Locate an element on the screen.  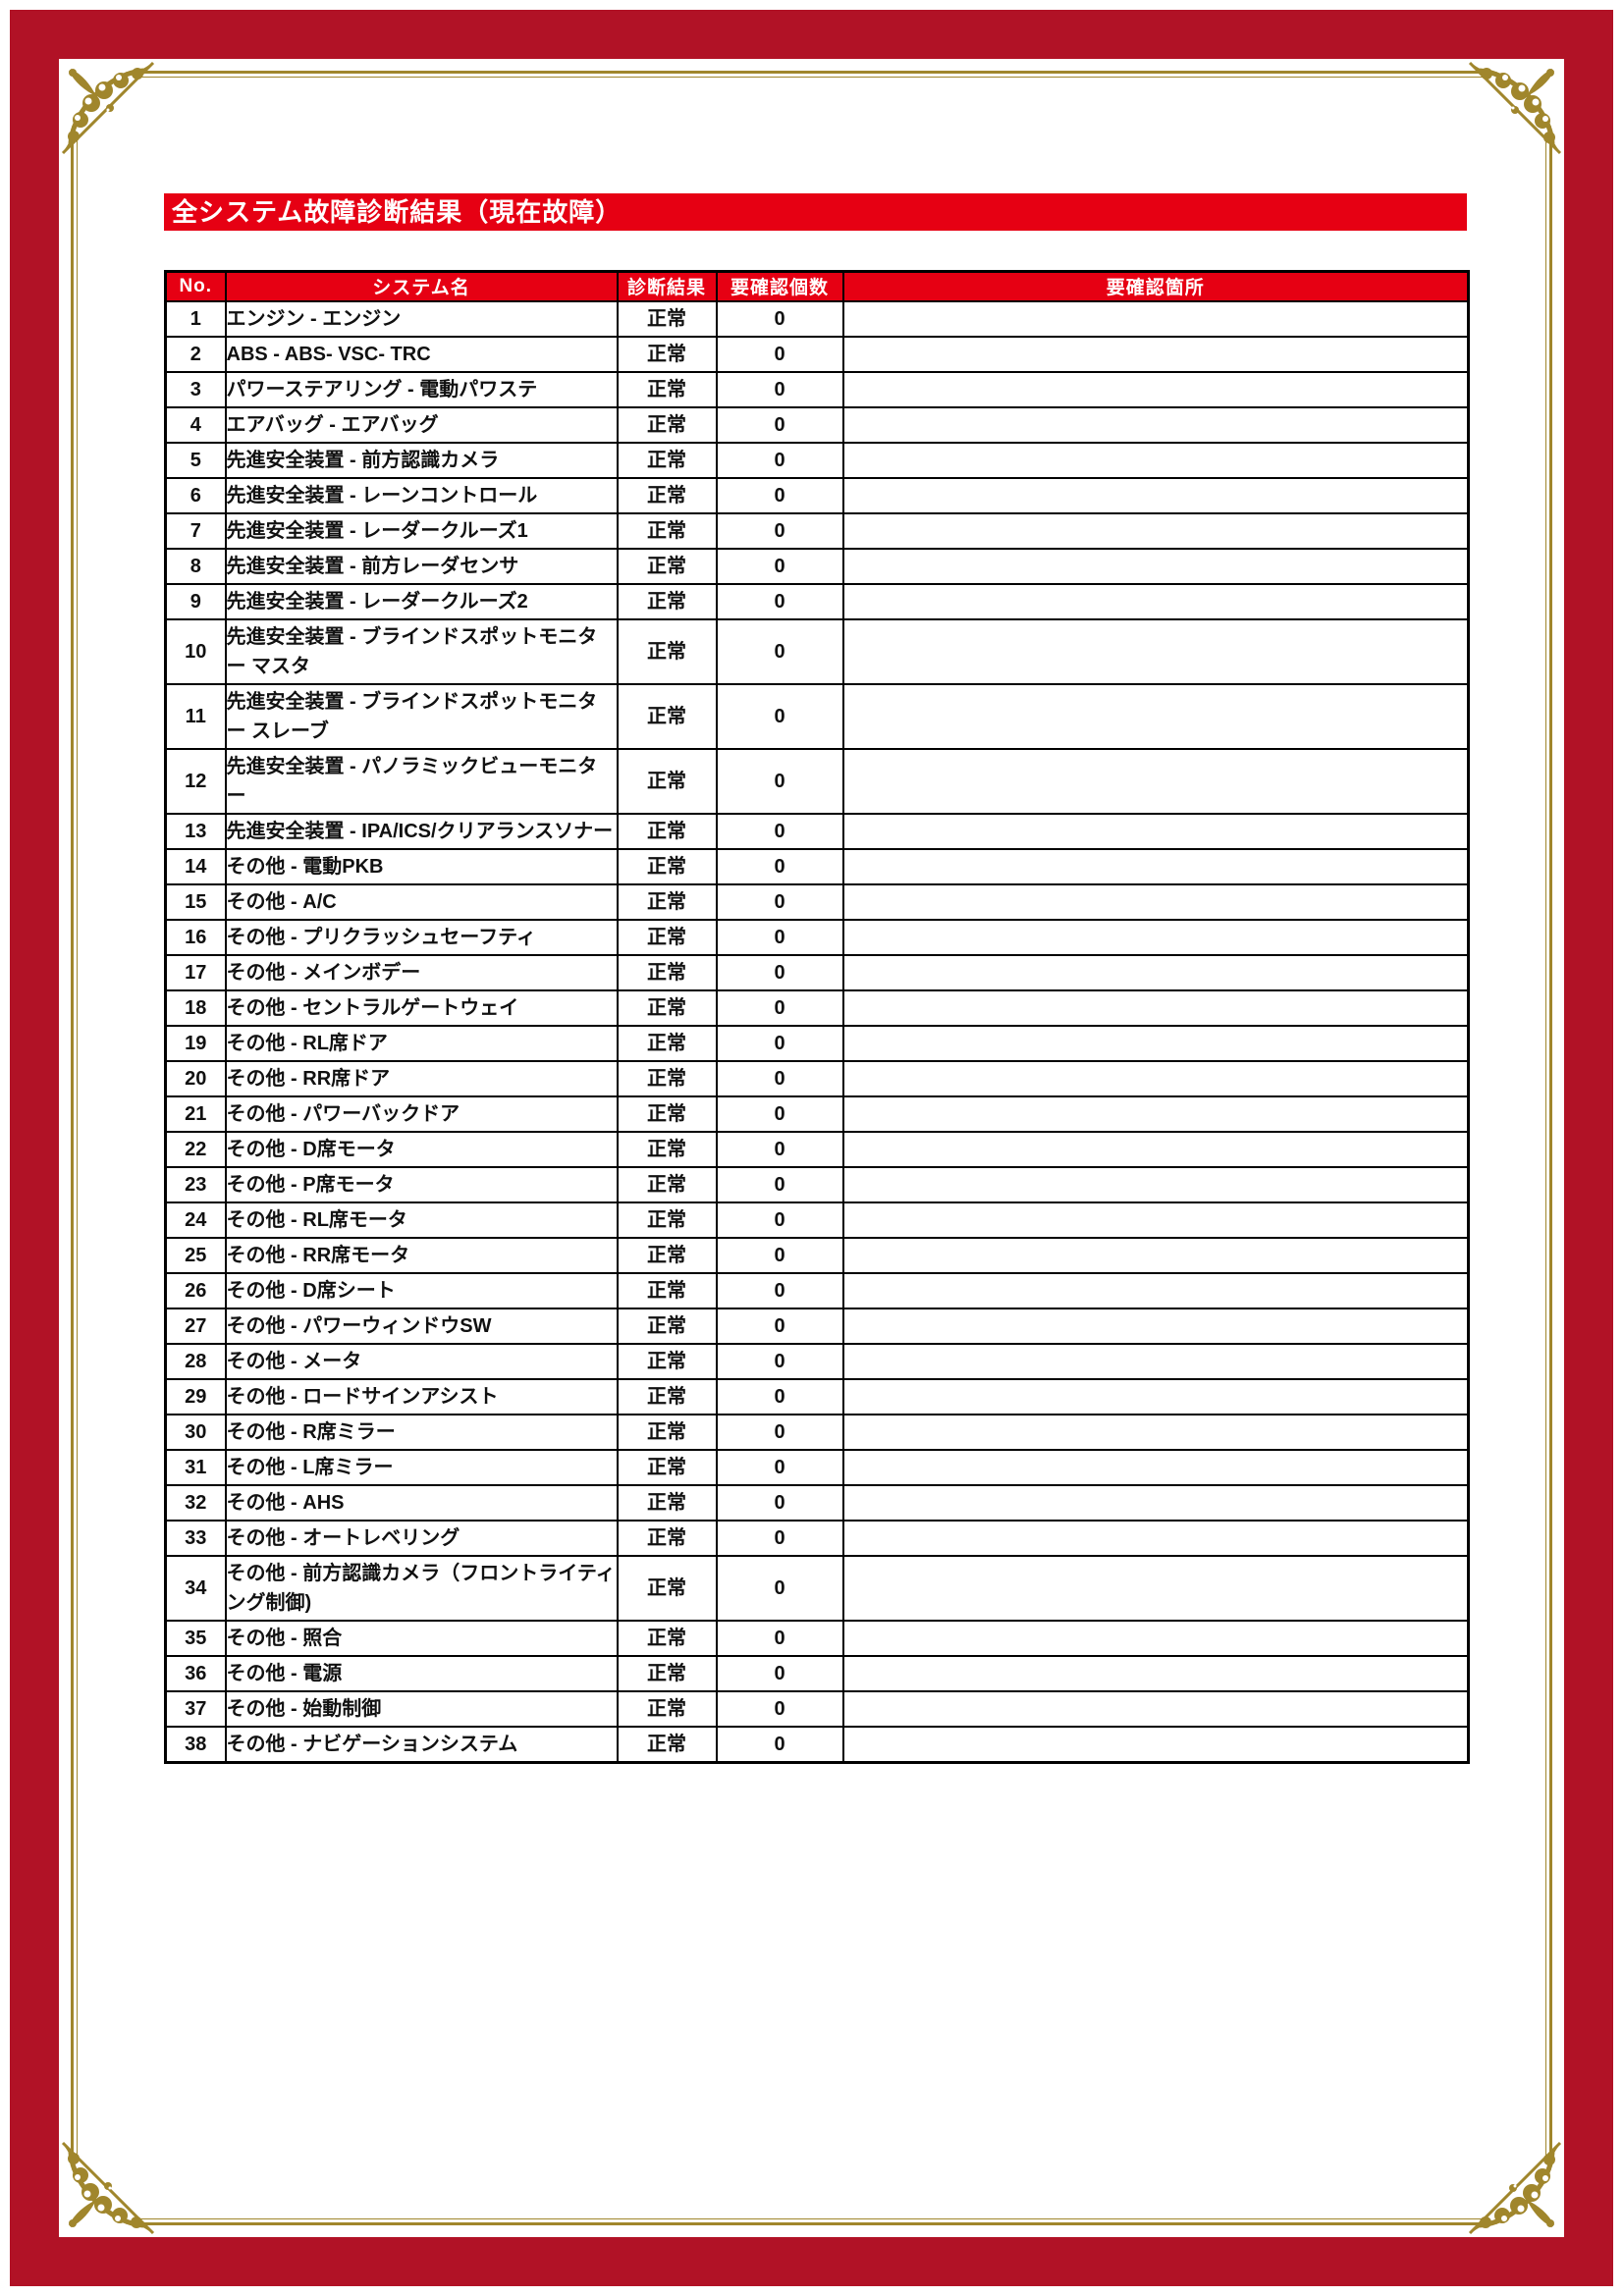
table-row: 7 先進安全装置 - レーダークルーズ1 正常 0 is located at coordinates (817, 530).